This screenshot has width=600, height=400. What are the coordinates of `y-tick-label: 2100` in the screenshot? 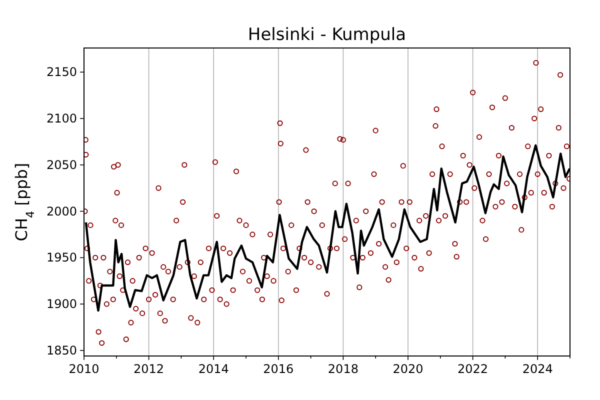 It's located at (61, 119).